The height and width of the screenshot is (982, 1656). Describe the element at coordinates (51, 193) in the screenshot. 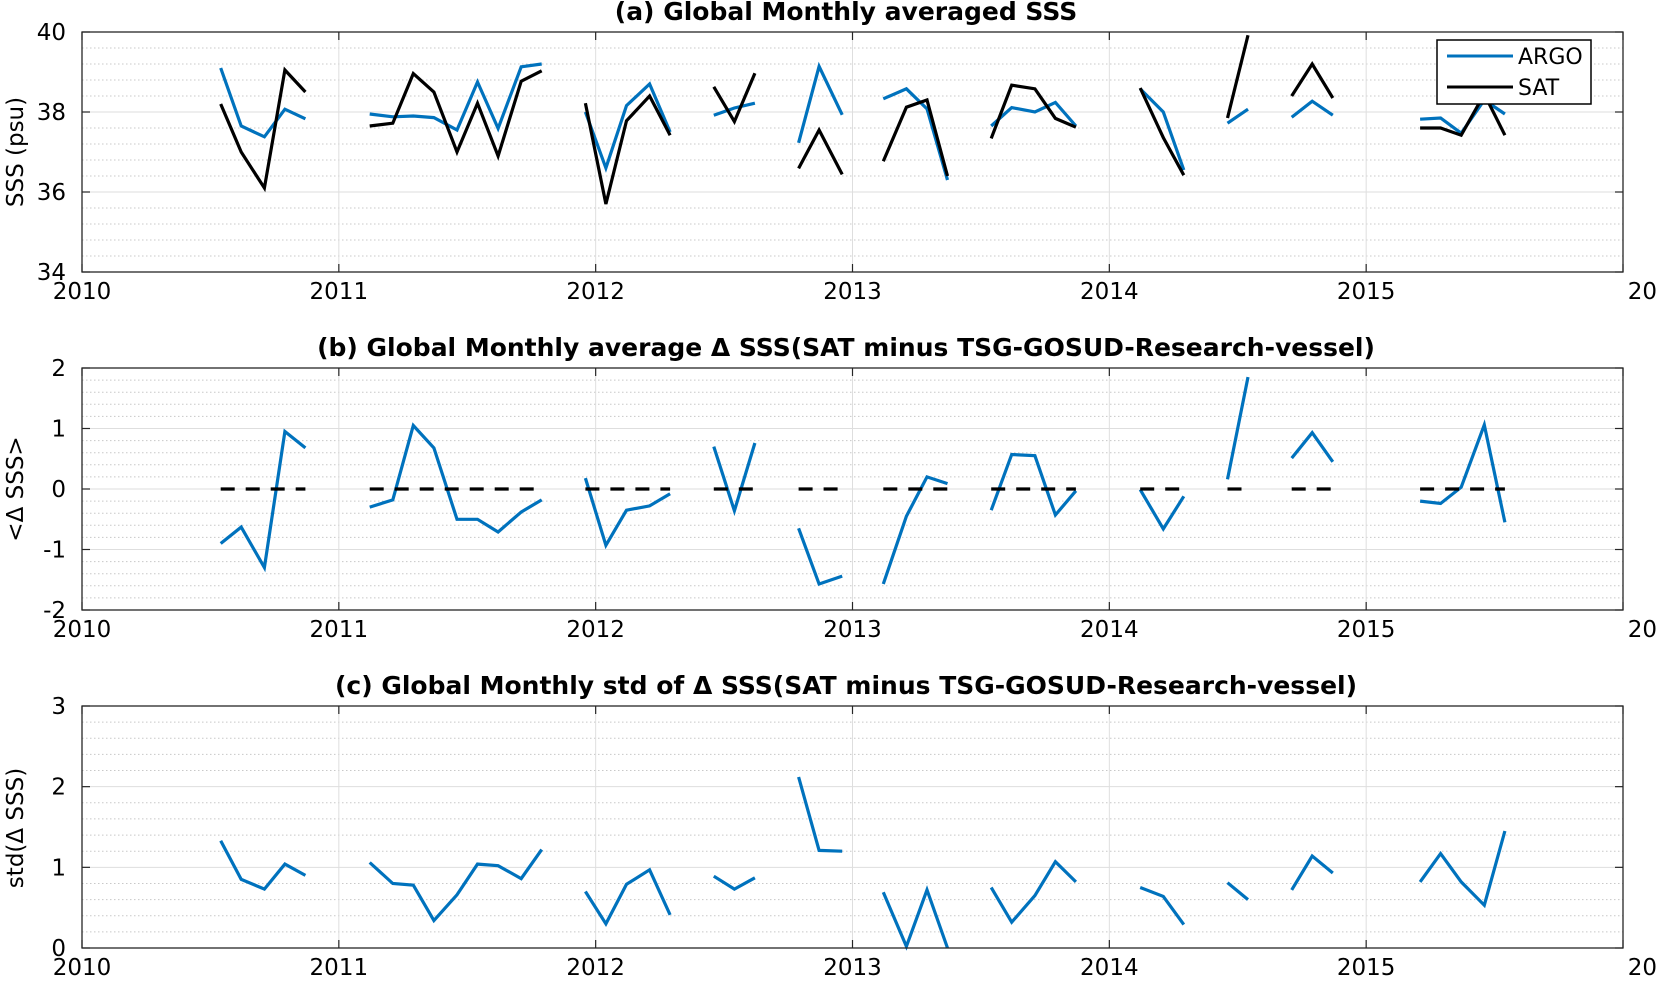

I see `y-tick-label: 36` at that location.